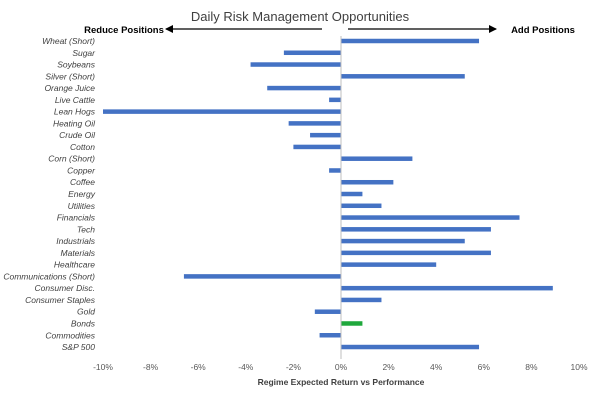 This screenshot has height=402, width=600. I want to click on category-label: Crude Oil, so click(77, 135).